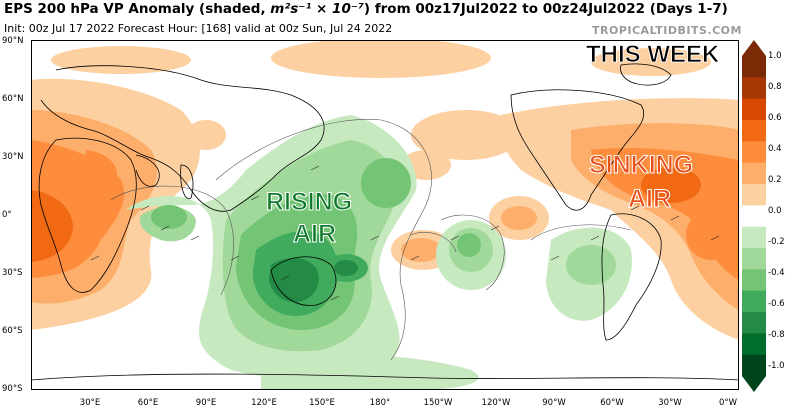  I want to click on lon-label-60e: 60°E, so click(148, 403).